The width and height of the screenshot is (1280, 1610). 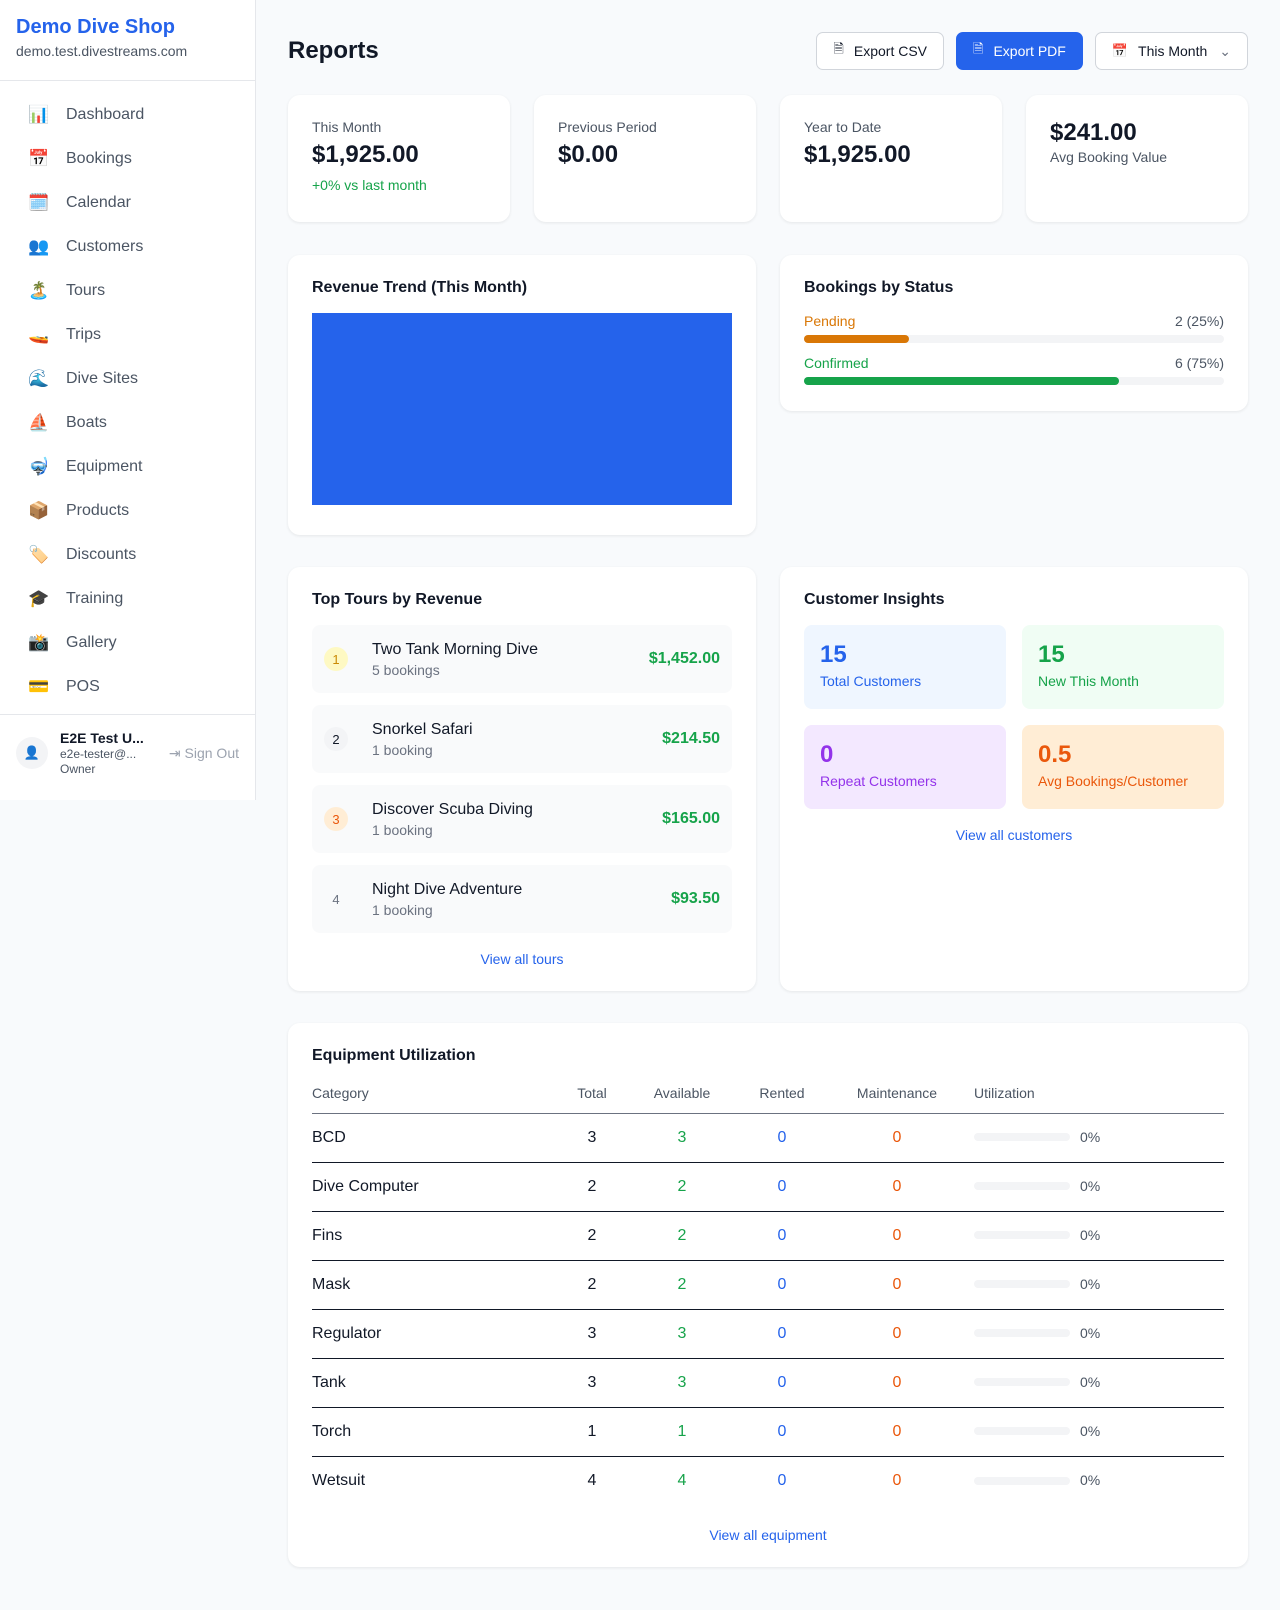 I want to click on table-cell: BCD, so click(x=432, y=1138).